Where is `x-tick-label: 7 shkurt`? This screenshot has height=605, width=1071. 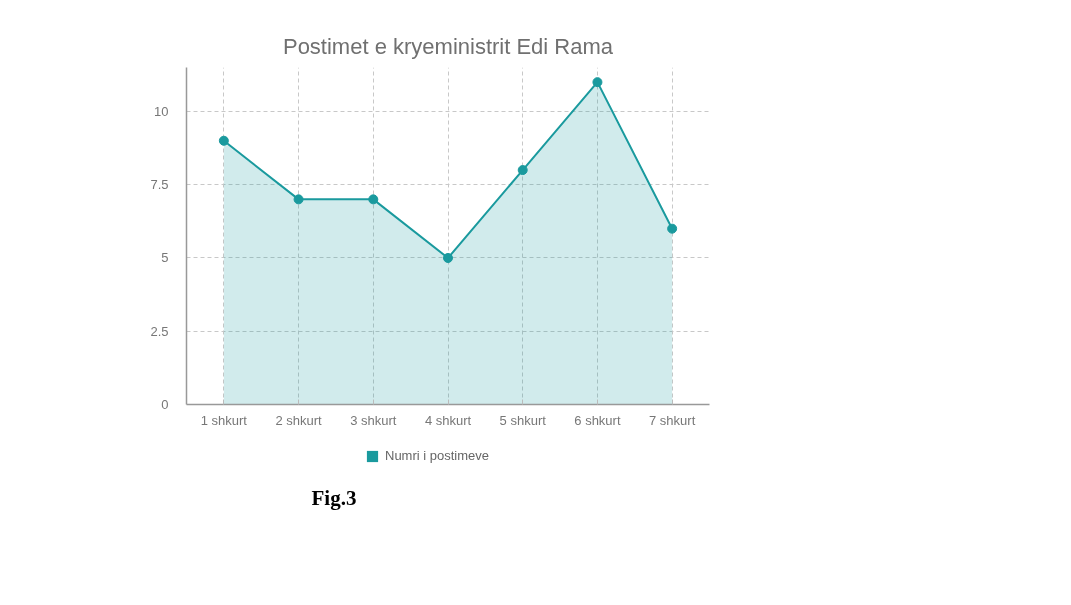
x-tick-label: 7 shkurt is located at coordinates (672, 420).